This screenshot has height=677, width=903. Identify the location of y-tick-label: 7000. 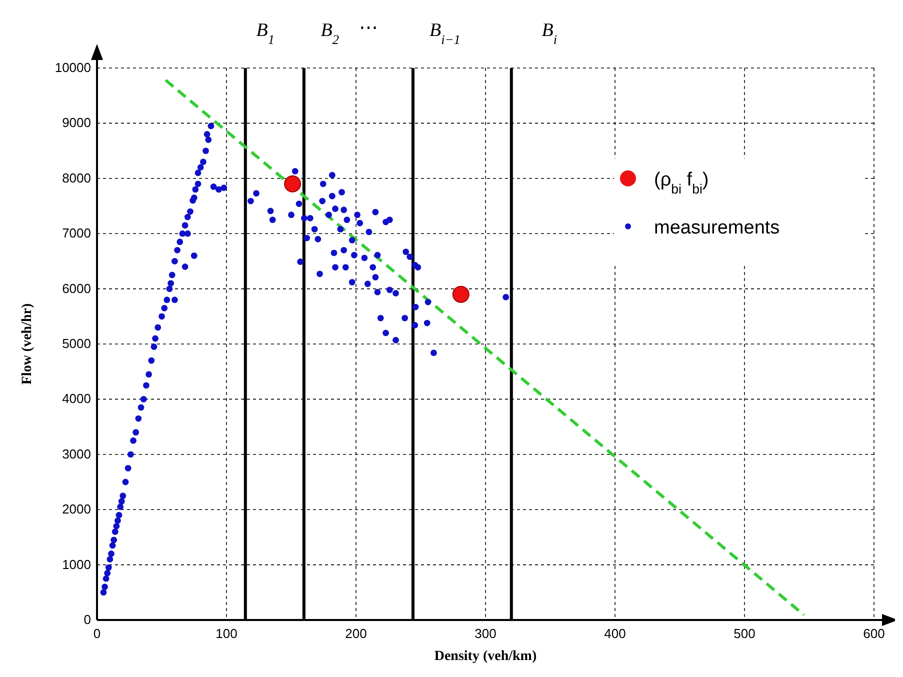
(76, 233).